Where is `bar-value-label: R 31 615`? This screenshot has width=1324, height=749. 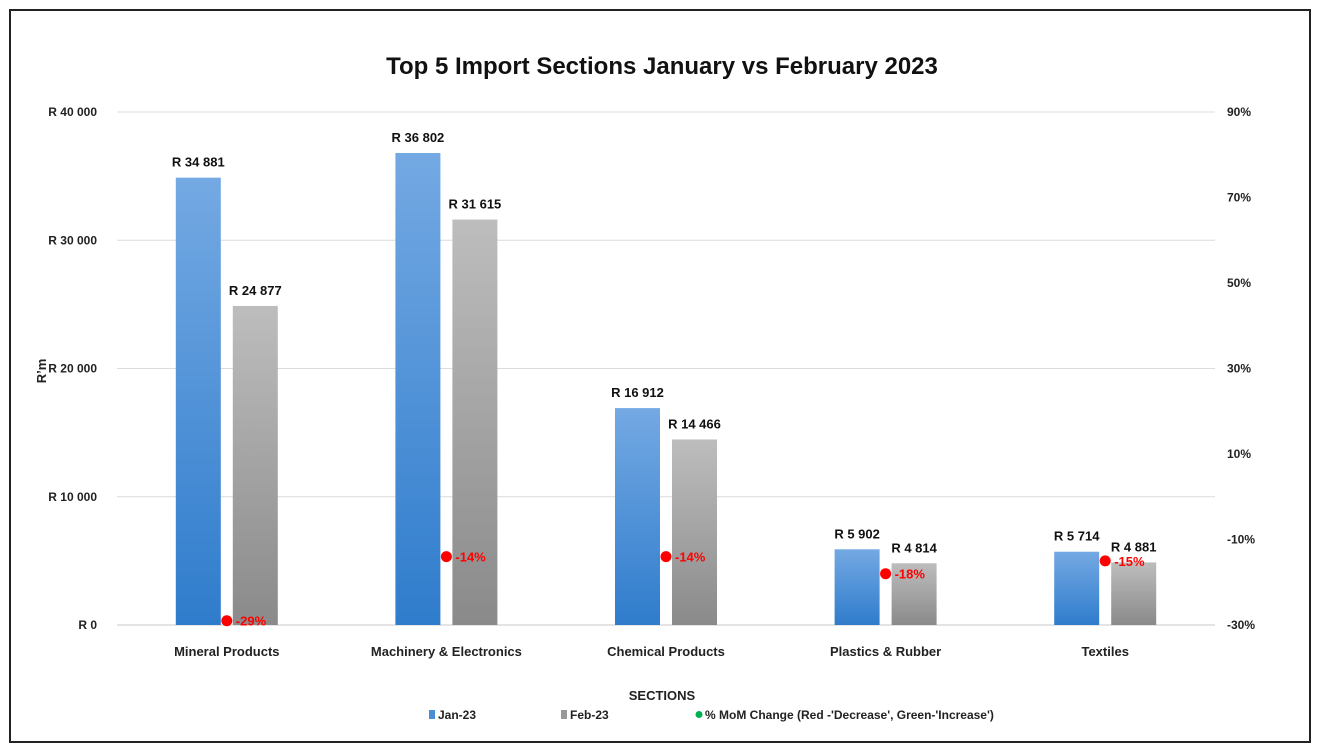 bar-value-label: R 31 615 is located at coordinates (475, 204).